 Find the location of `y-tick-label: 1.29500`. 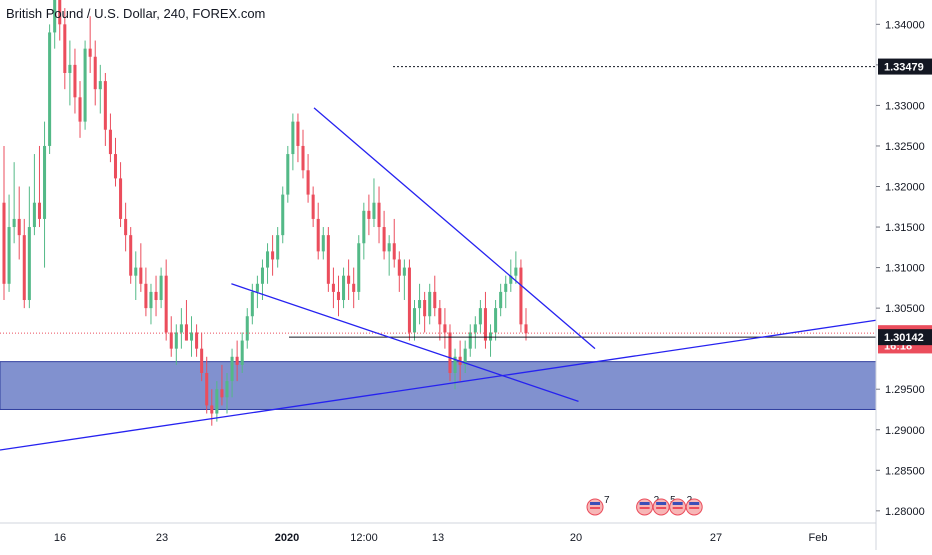

y-tick-label: 1.29500 is located at coordinates (905, 390).